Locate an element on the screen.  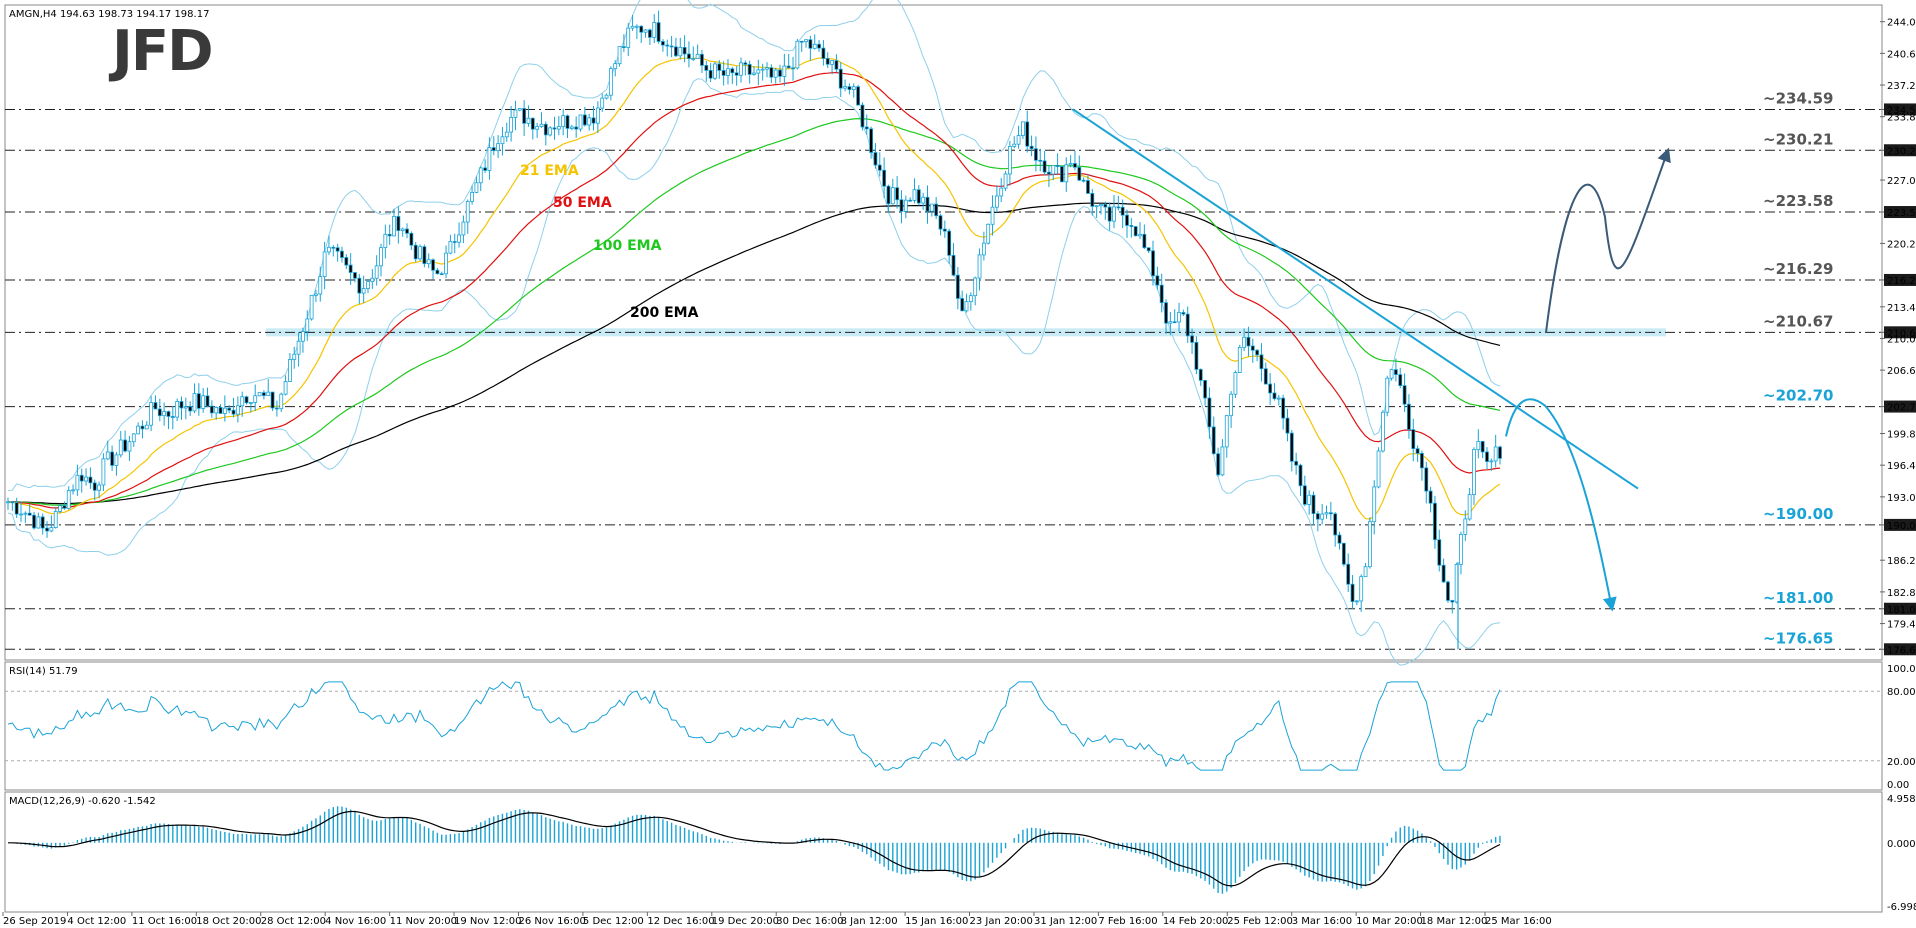
price-tick-label: 230.21 is located at coordinates (1901, 151).